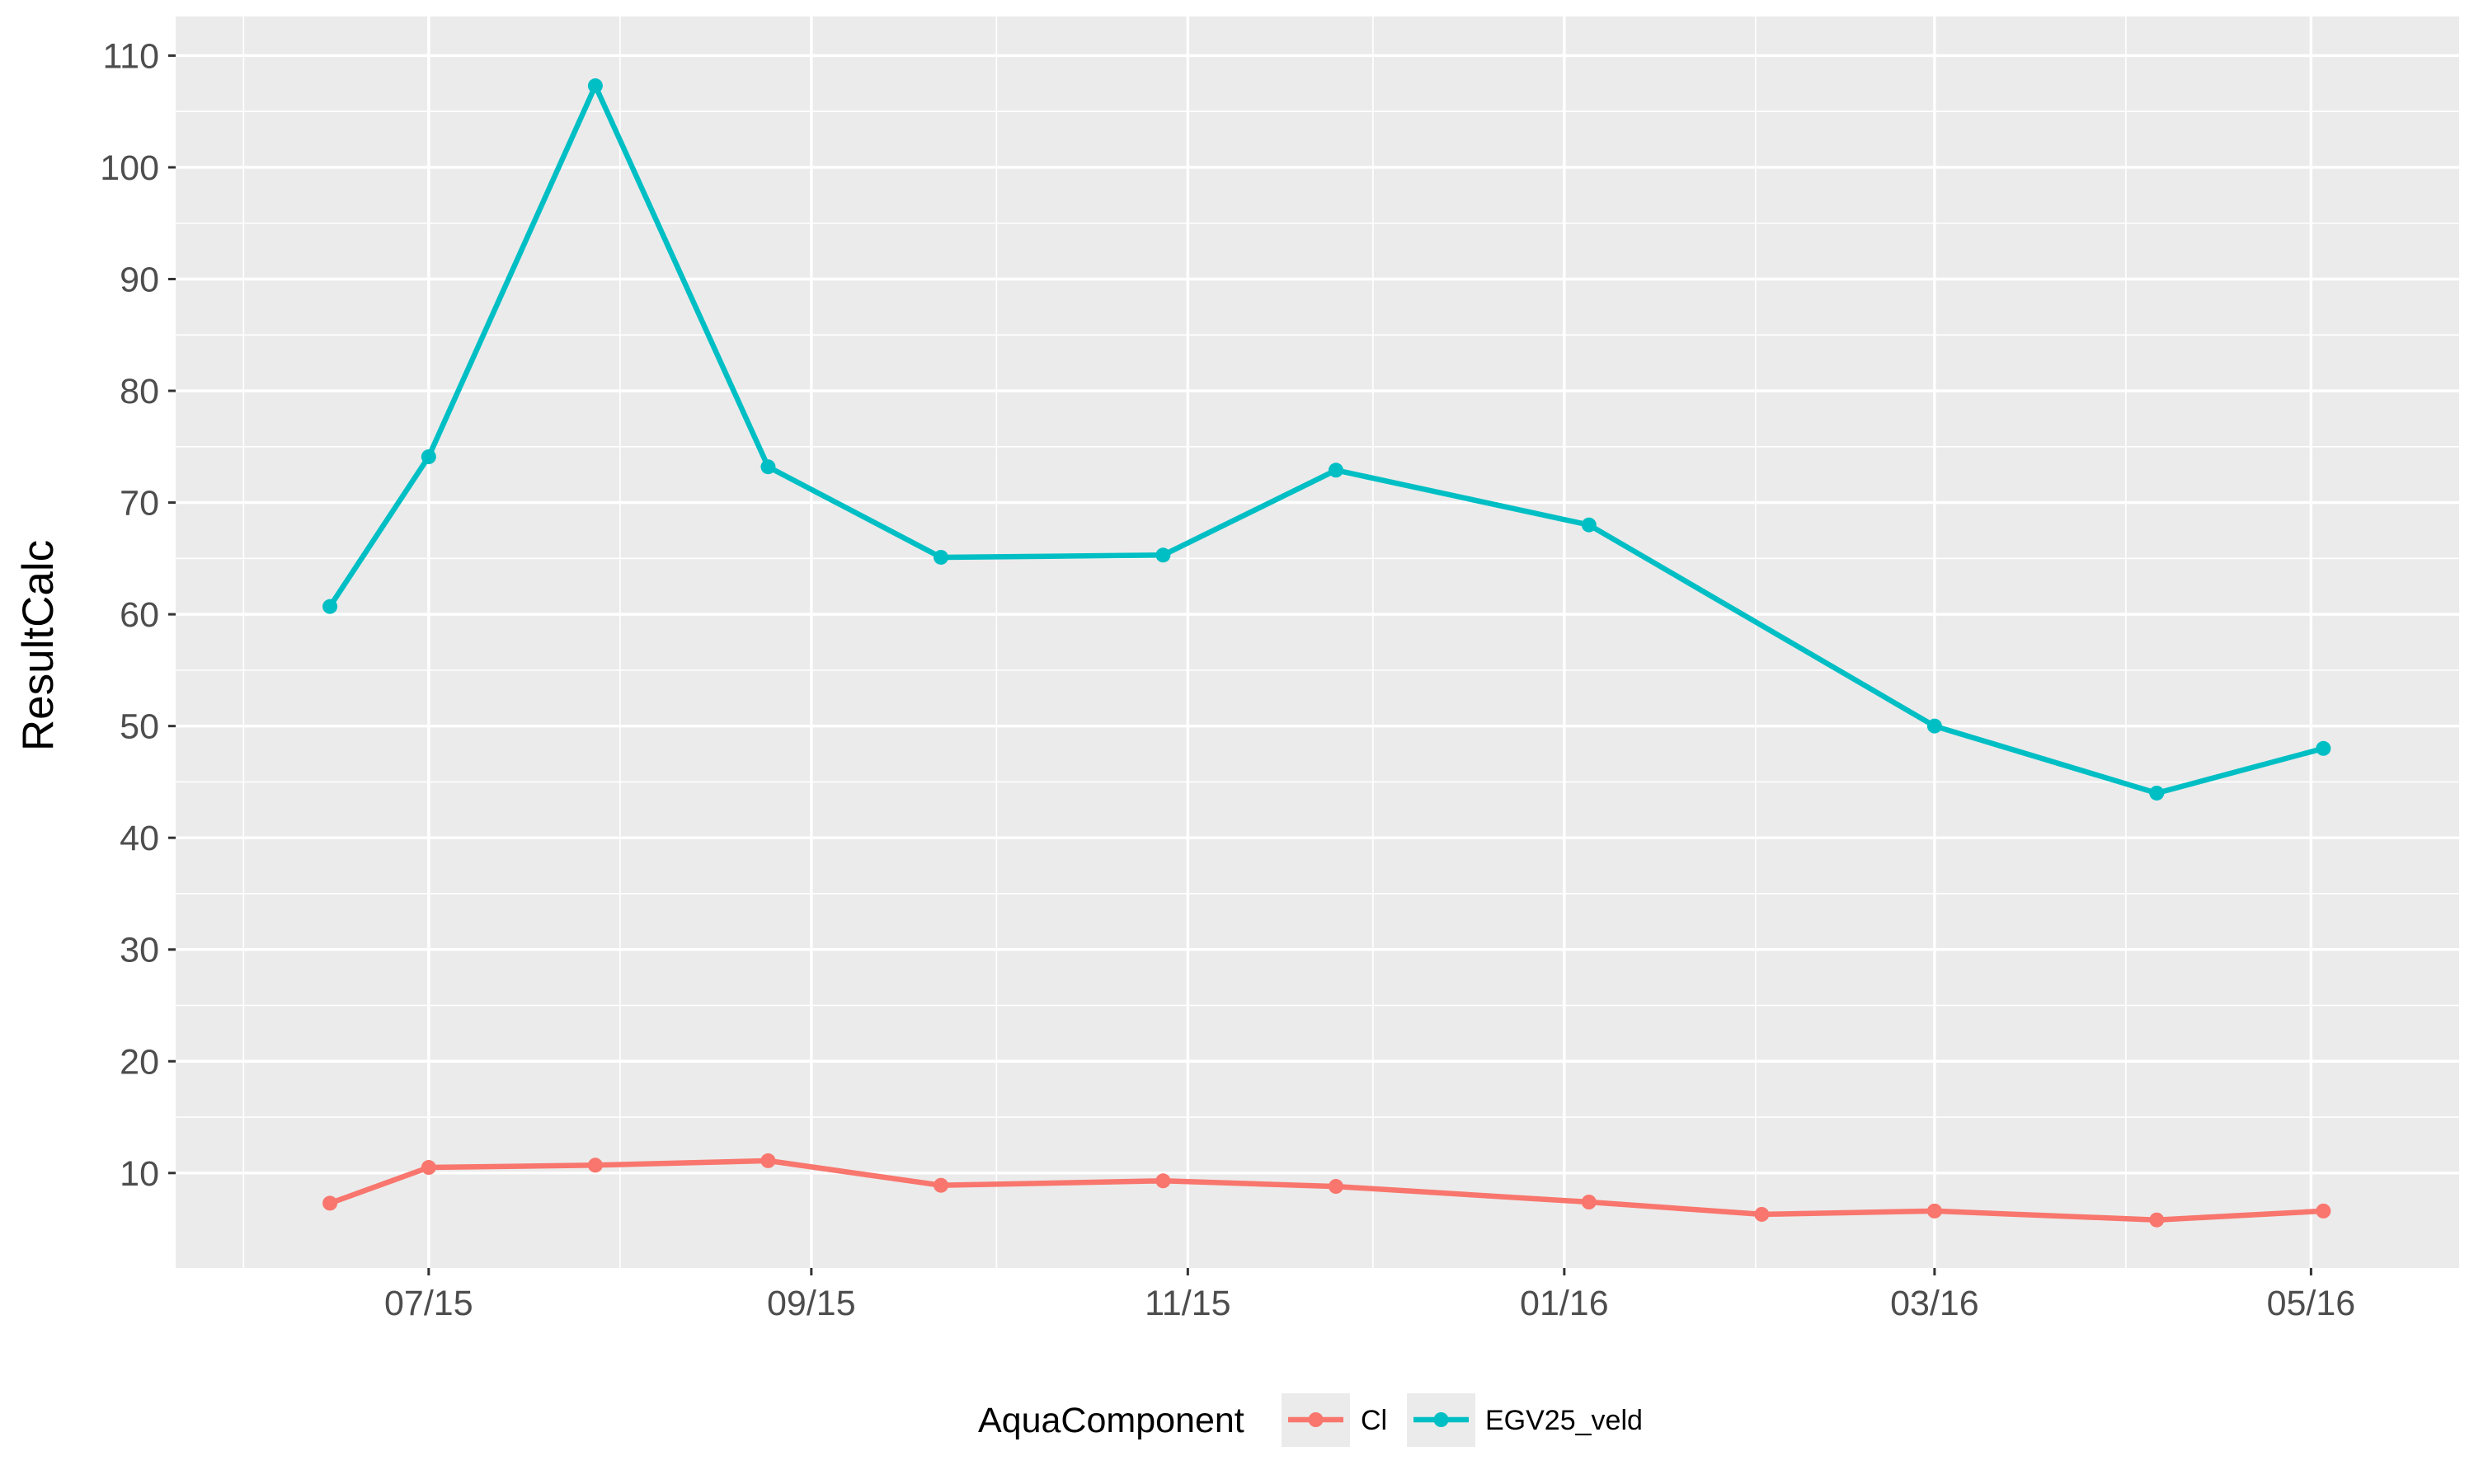 This screenshot has height=1484, width=2474. Describe the element at coordinates (811, 1303) in the screenshot. I see `x-tick-label: 09/15` at that location.